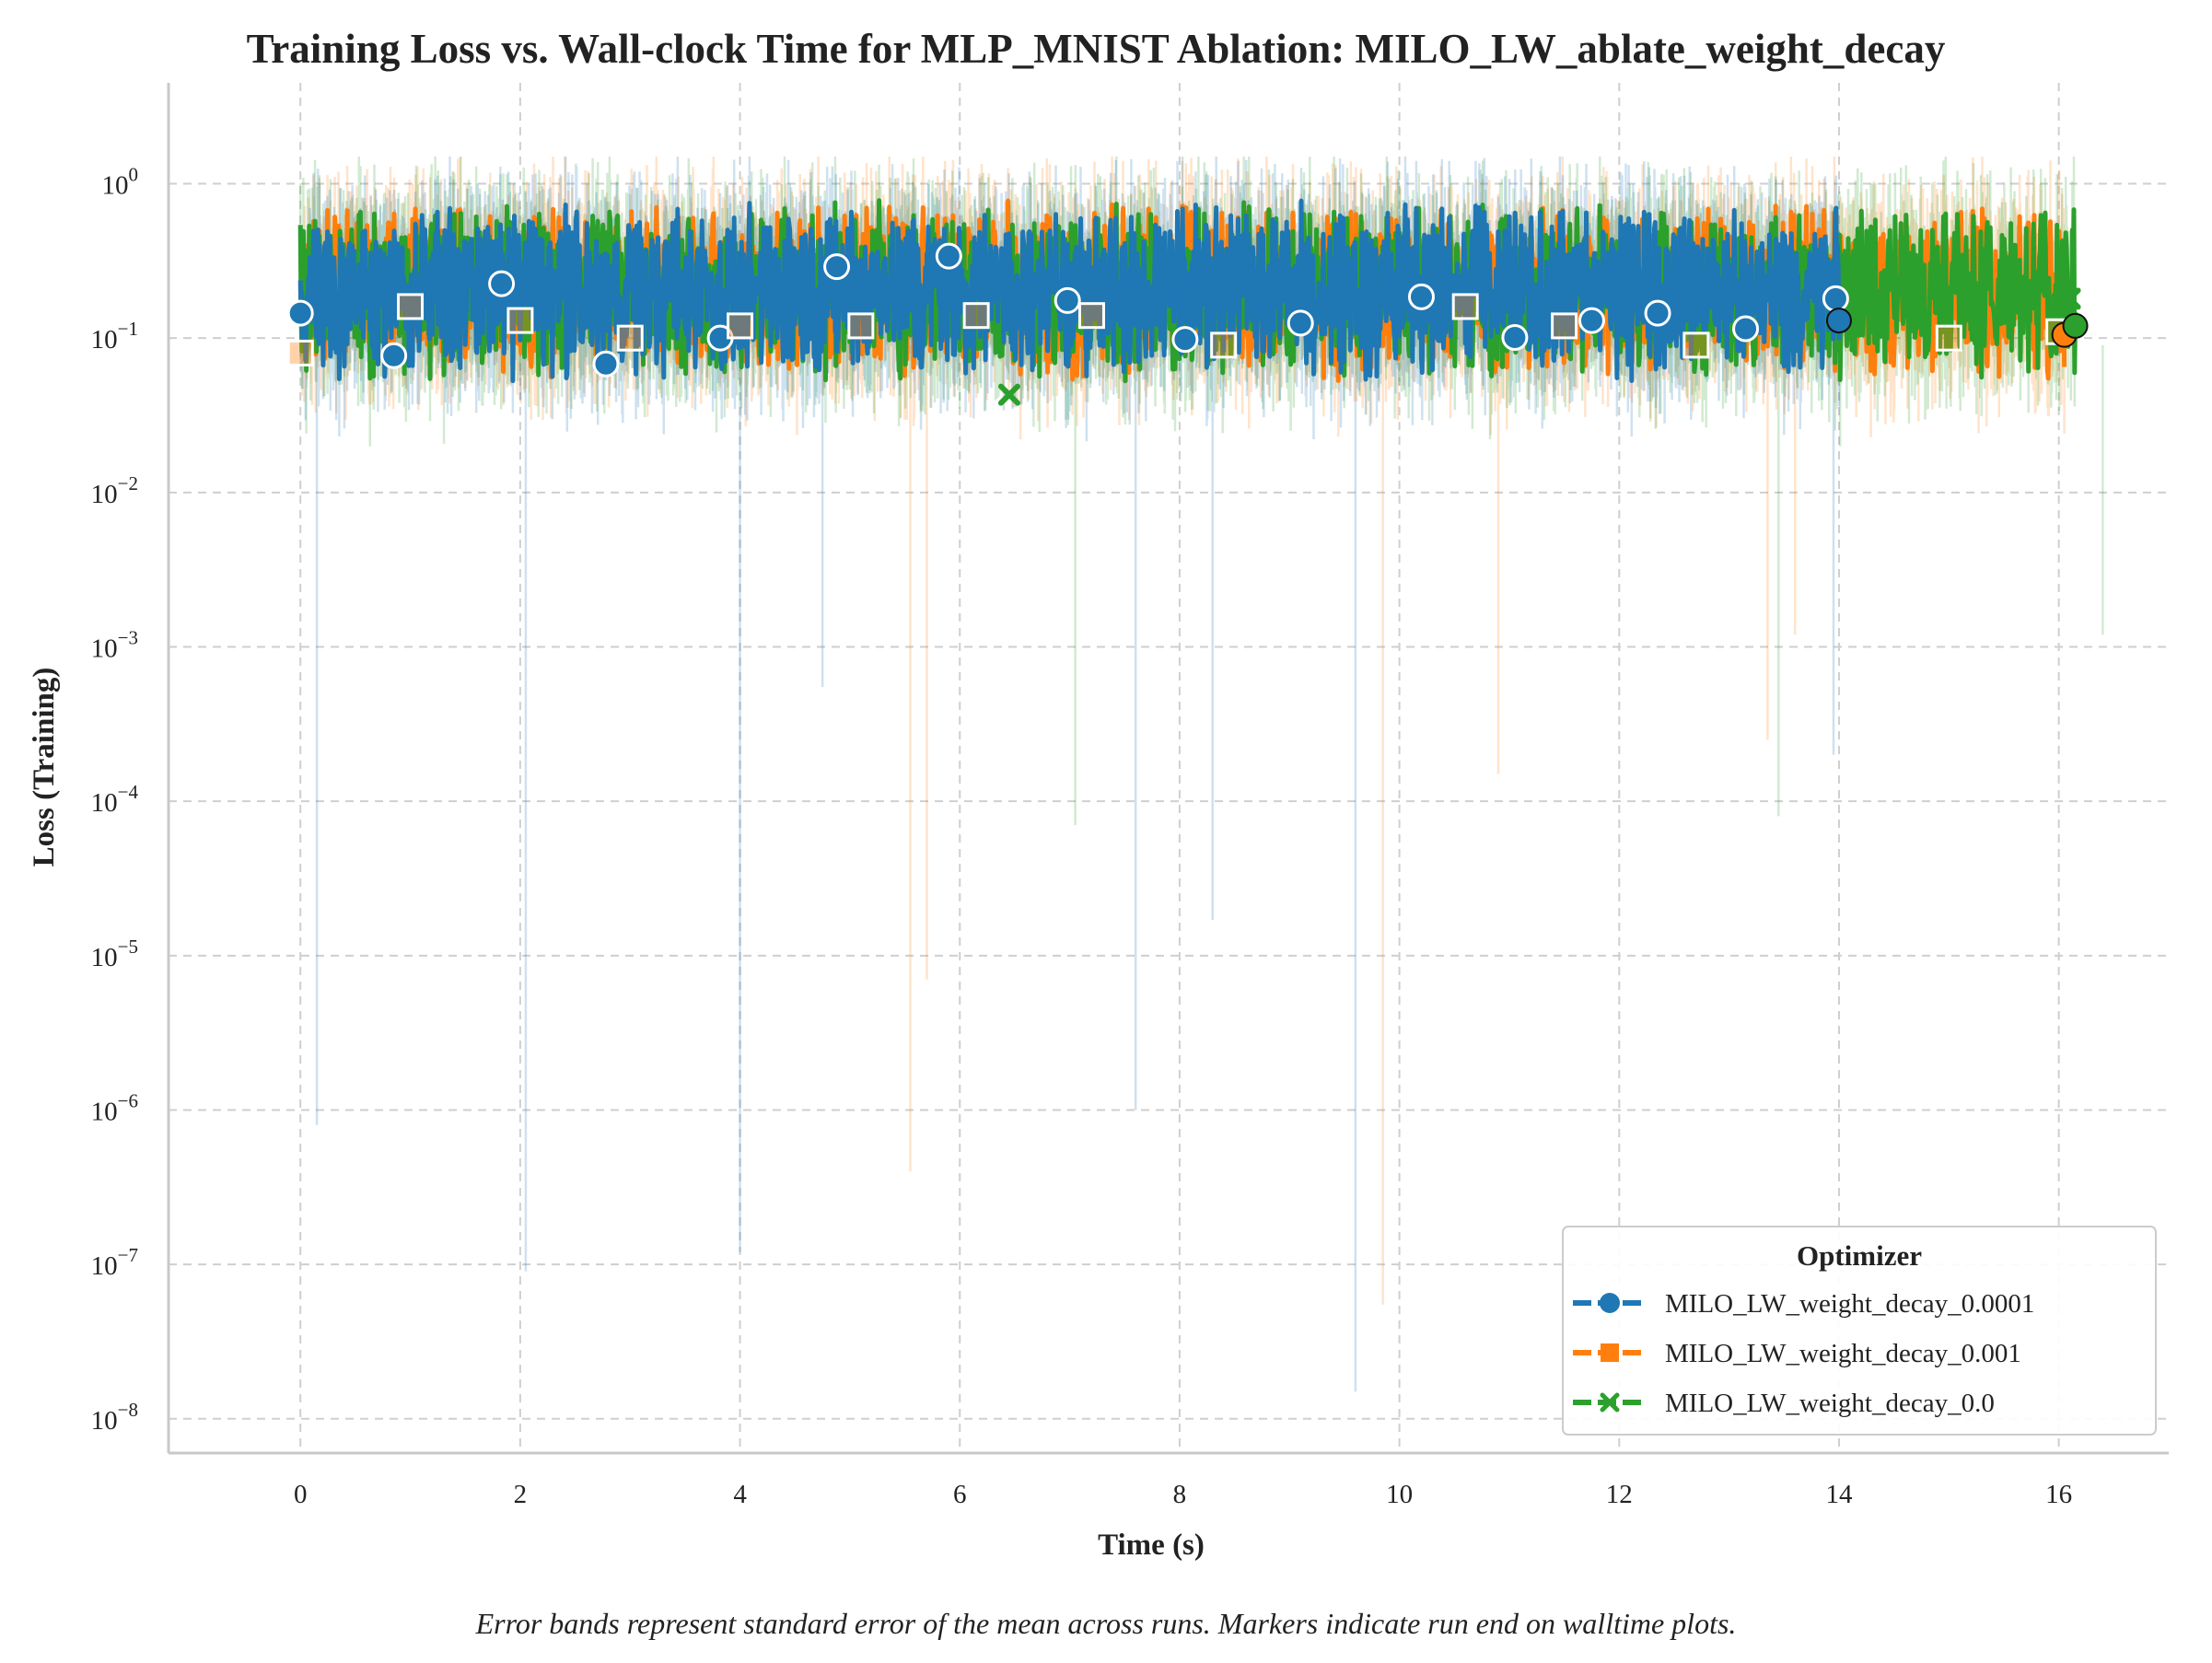 The image size is (2212, 1663). I want to click on x-tick-label: 4, so click(740, 1494).